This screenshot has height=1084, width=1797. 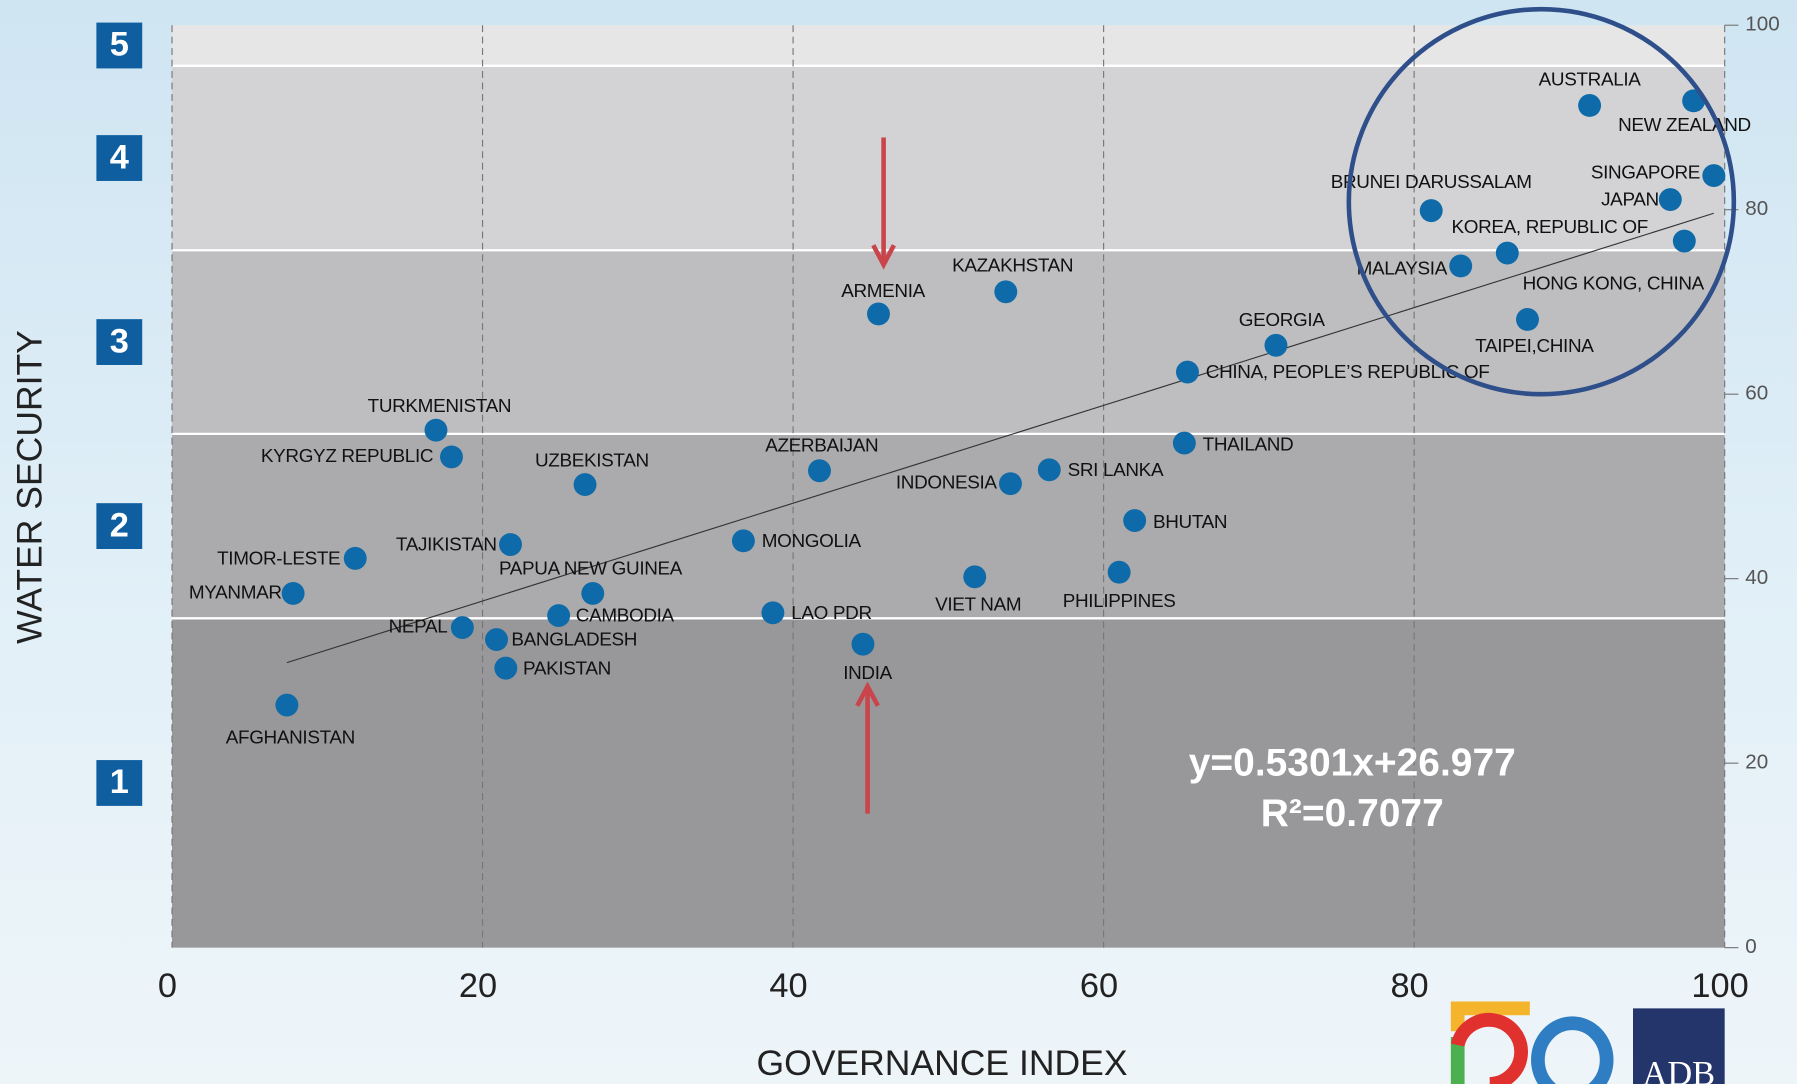 I want to click on point-label: NEPAL, so click(x=418, y=627).